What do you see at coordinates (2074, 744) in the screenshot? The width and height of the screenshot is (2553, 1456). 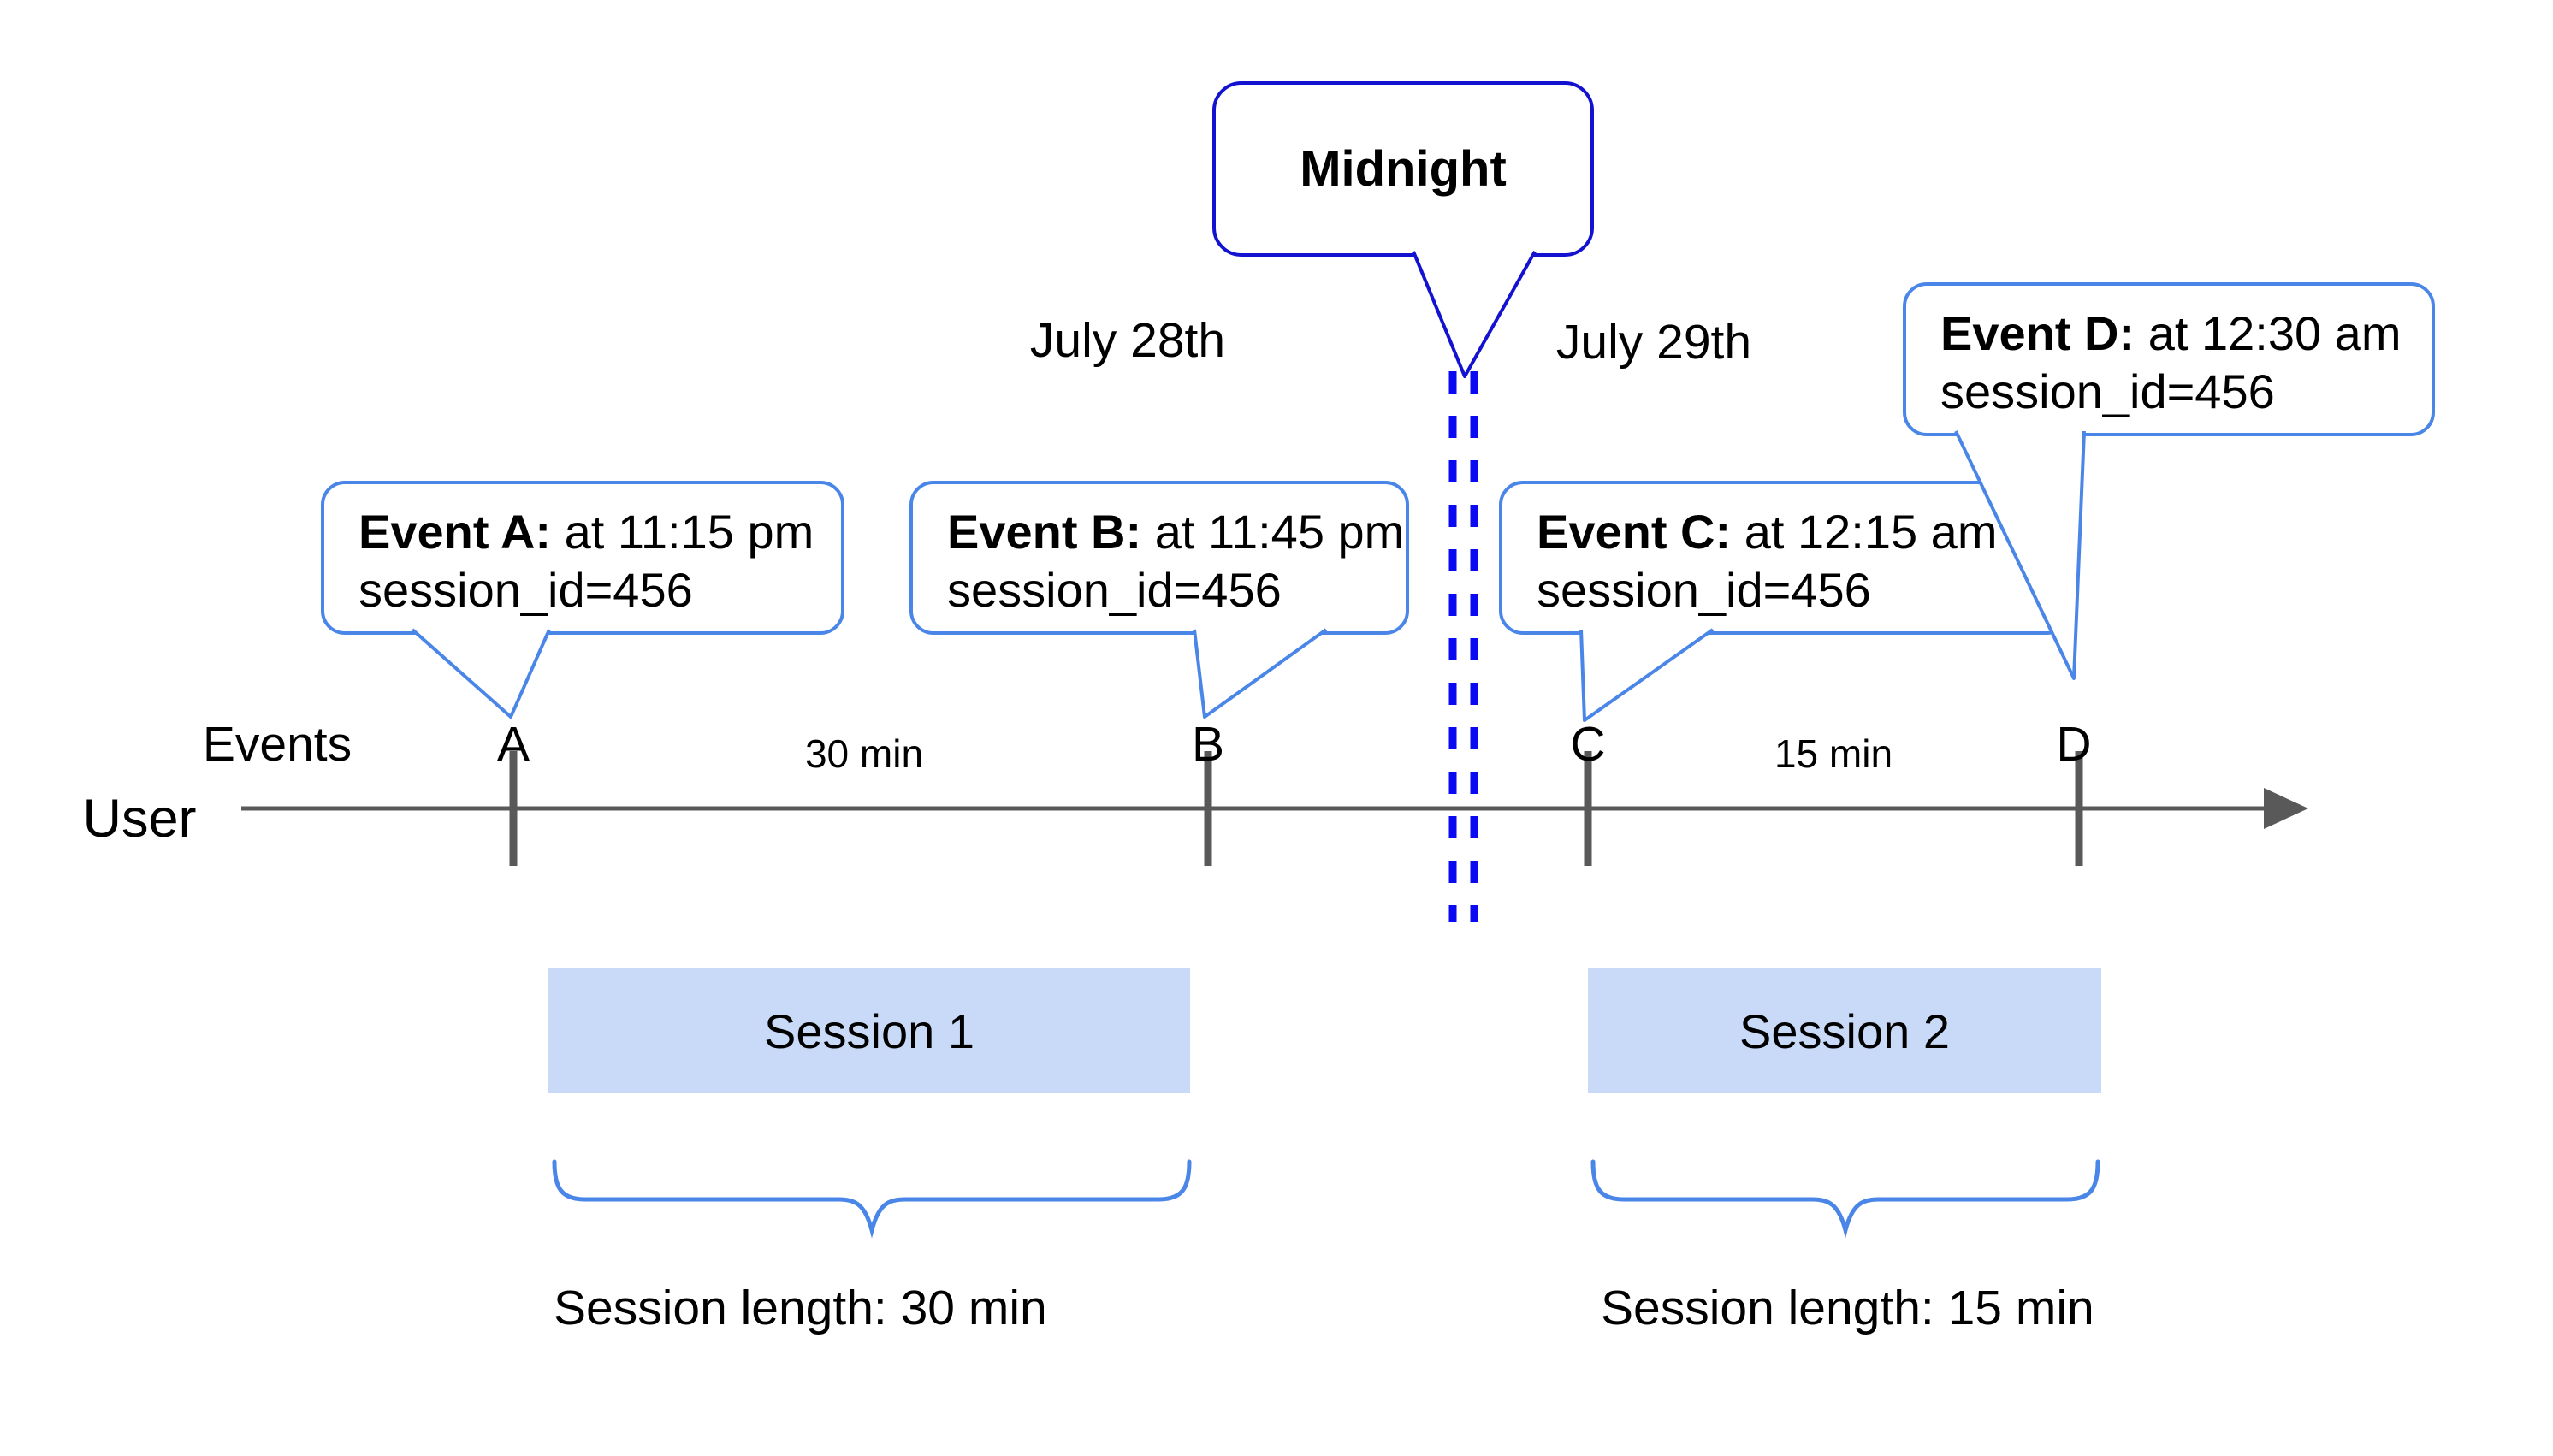 I see `event-letter-d: D` at bounding box center [2074, 744].